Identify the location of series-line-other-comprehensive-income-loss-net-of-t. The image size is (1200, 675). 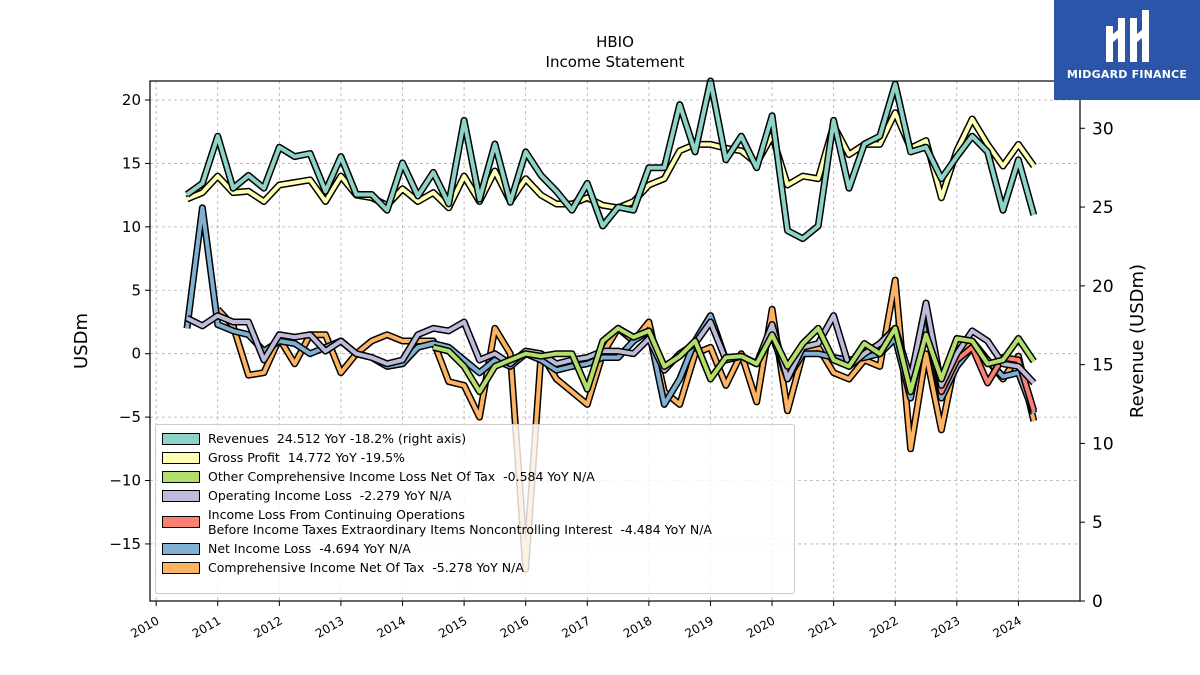
(734, 360).